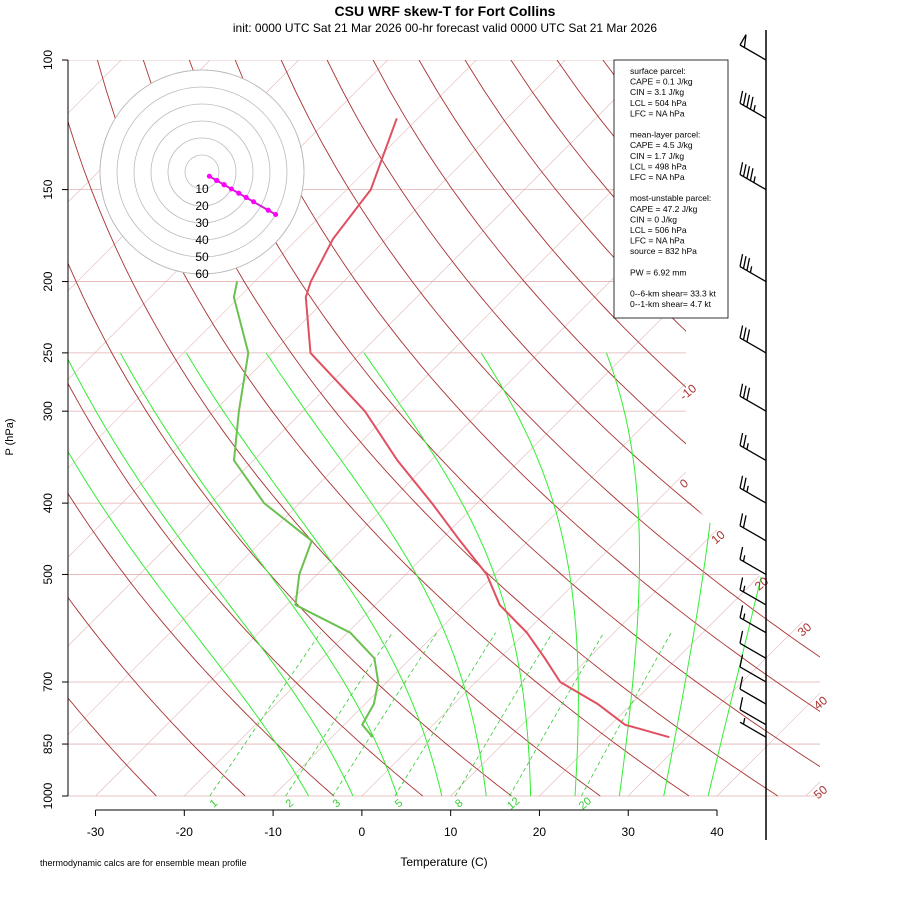 Image resolution: width=900 pixels, height=900 pixels. What do you see at coordinates (48, 189) in the screenshot?
I see `y-tick-label: 150` at bounding box center [48, 189].